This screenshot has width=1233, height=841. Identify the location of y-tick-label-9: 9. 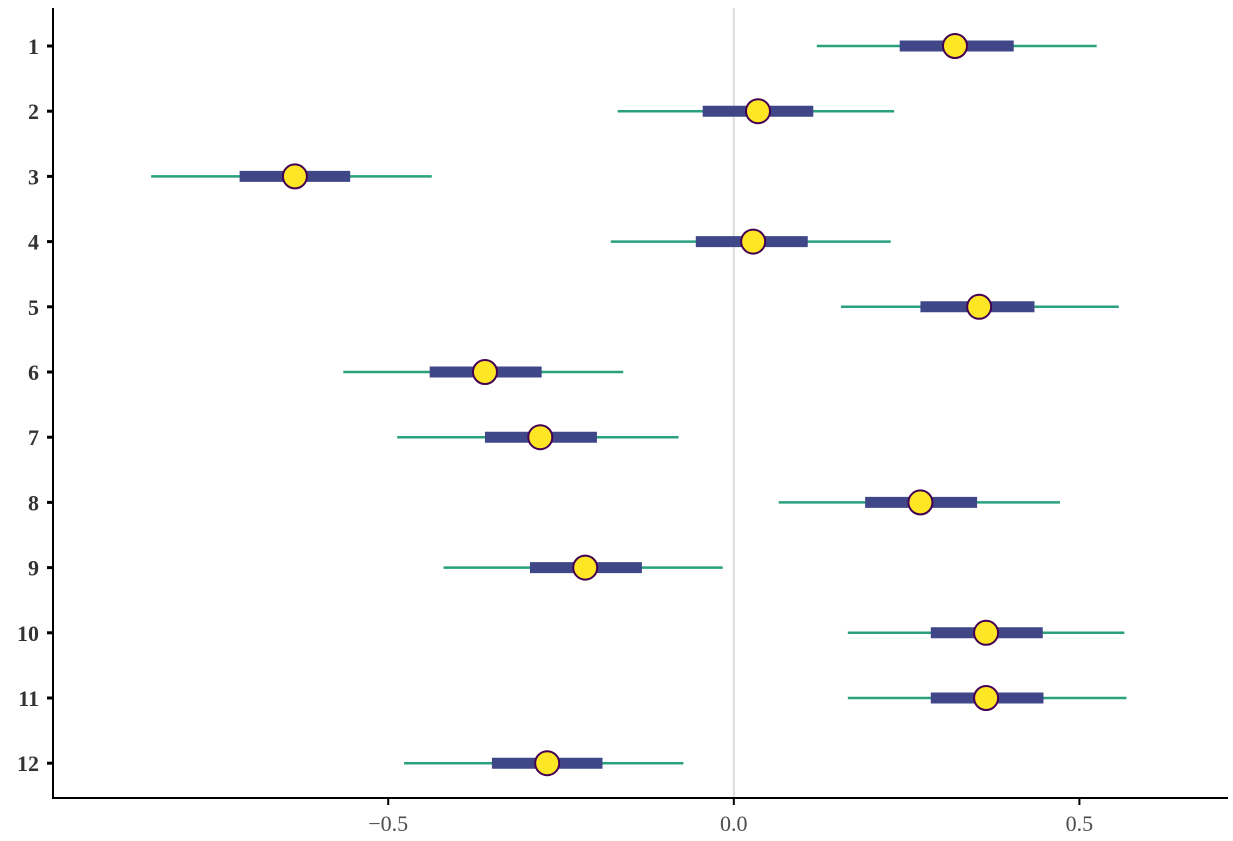
(33, 568).